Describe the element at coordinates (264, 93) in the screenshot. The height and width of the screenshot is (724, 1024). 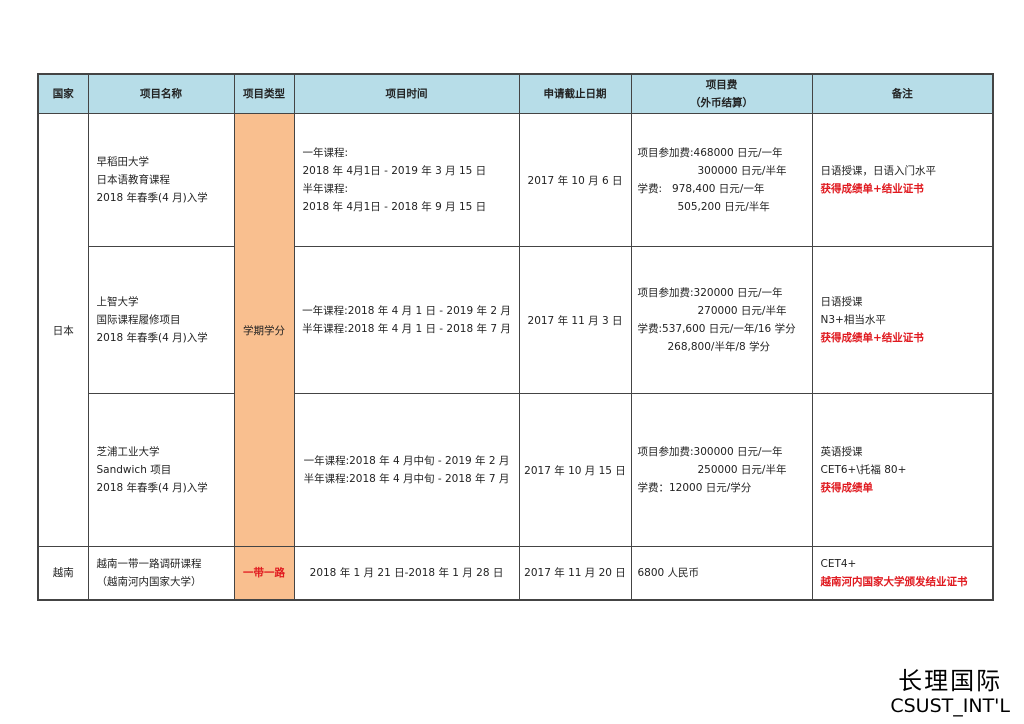
I see `header-type: 项目类型` at that location.